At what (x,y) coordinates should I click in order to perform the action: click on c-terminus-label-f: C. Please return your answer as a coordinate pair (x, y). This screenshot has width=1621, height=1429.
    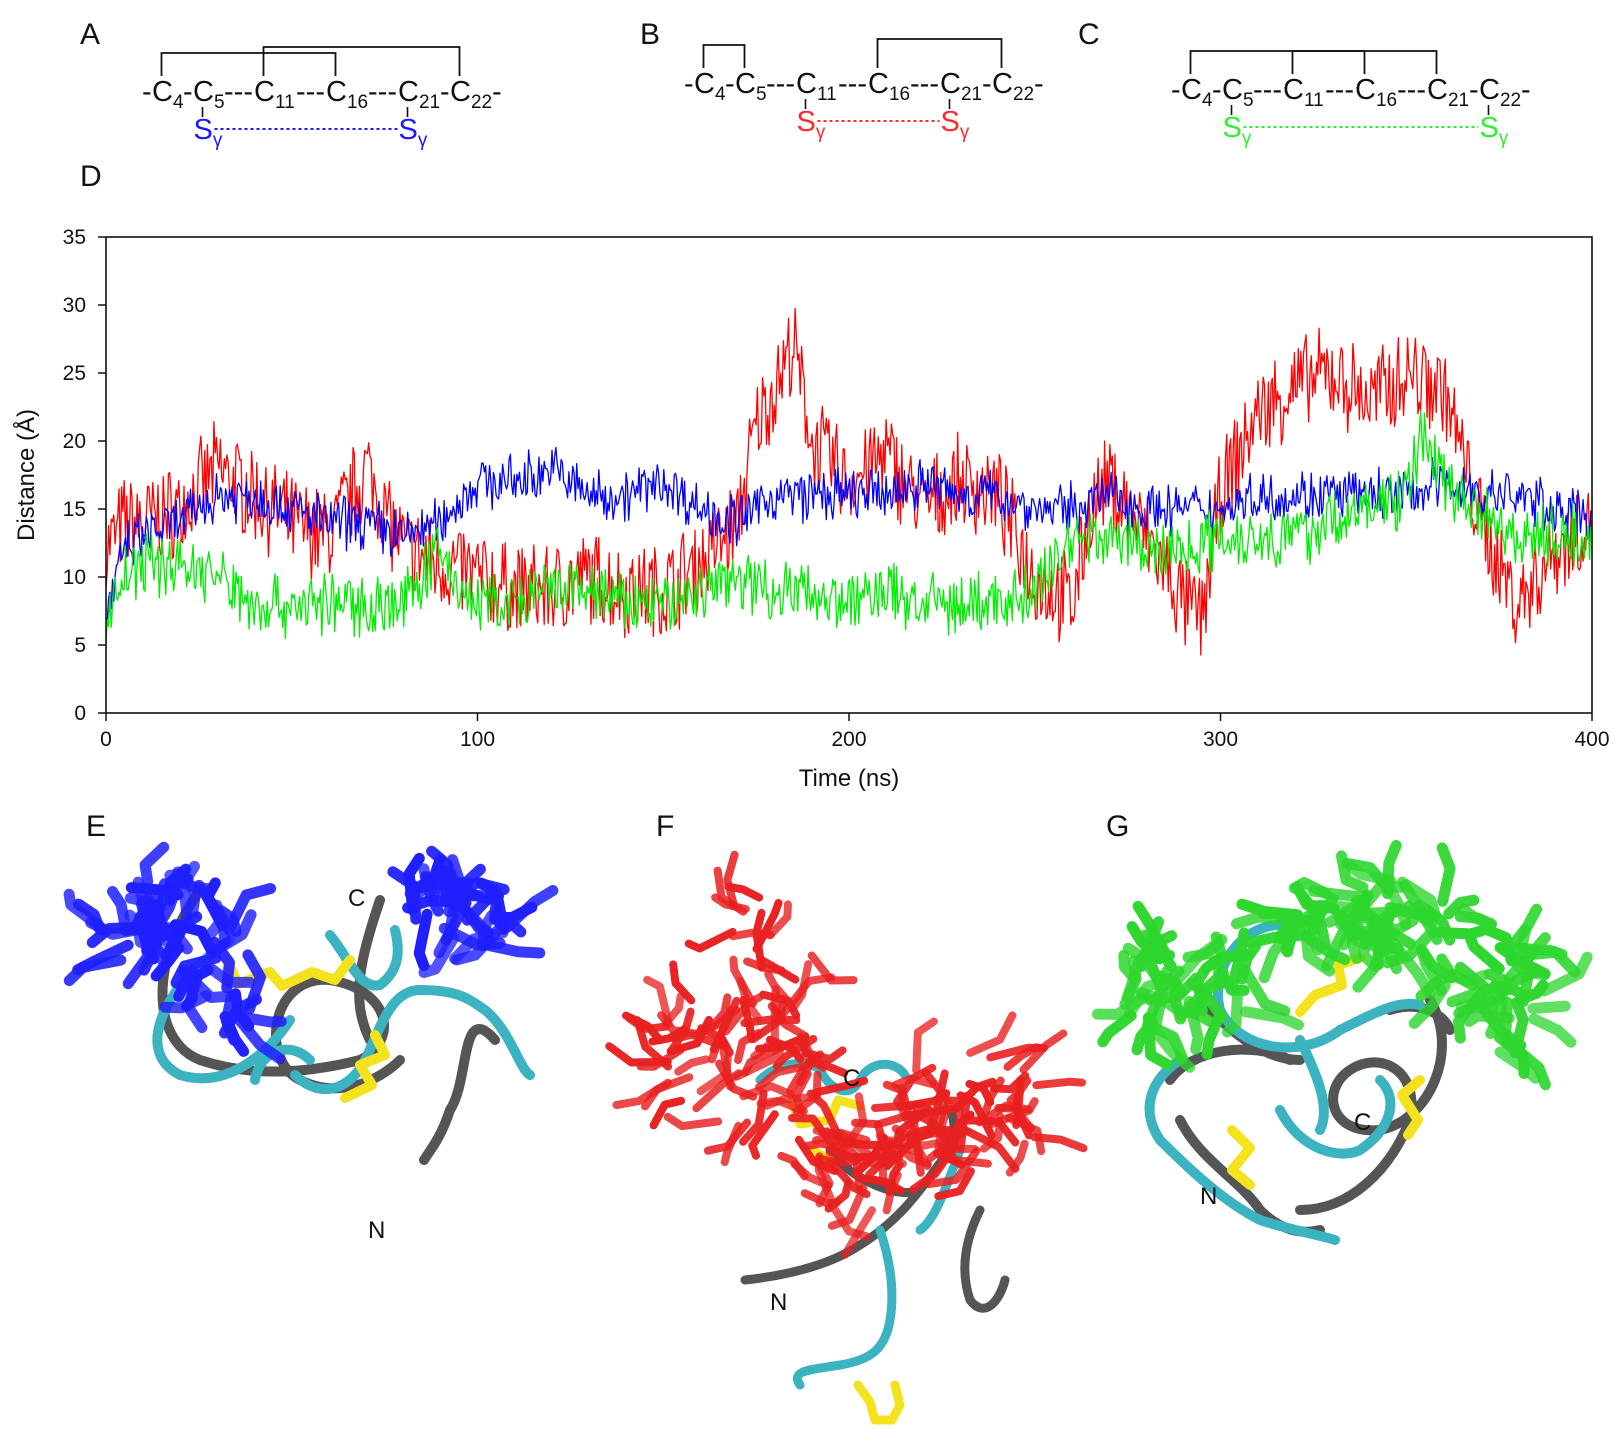
    Looking at the image, I should click on (851, 1078).